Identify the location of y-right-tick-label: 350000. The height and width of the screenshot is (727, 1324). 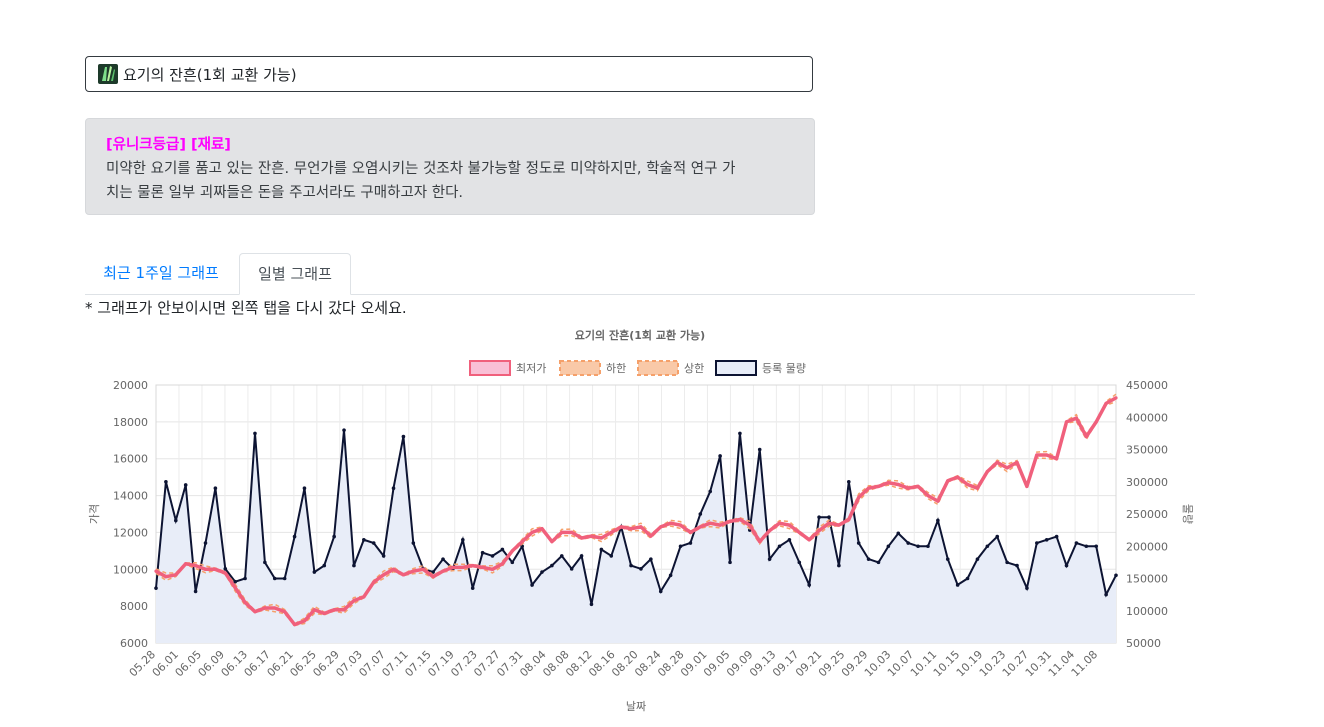
(1147, 450).